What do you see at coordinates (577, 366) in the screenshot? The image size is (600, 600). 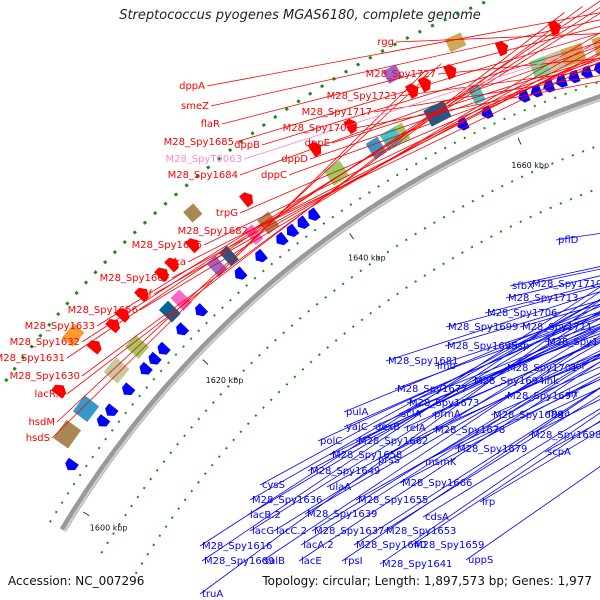 I see `gene-label: sof` at bounding box center [577, 366].